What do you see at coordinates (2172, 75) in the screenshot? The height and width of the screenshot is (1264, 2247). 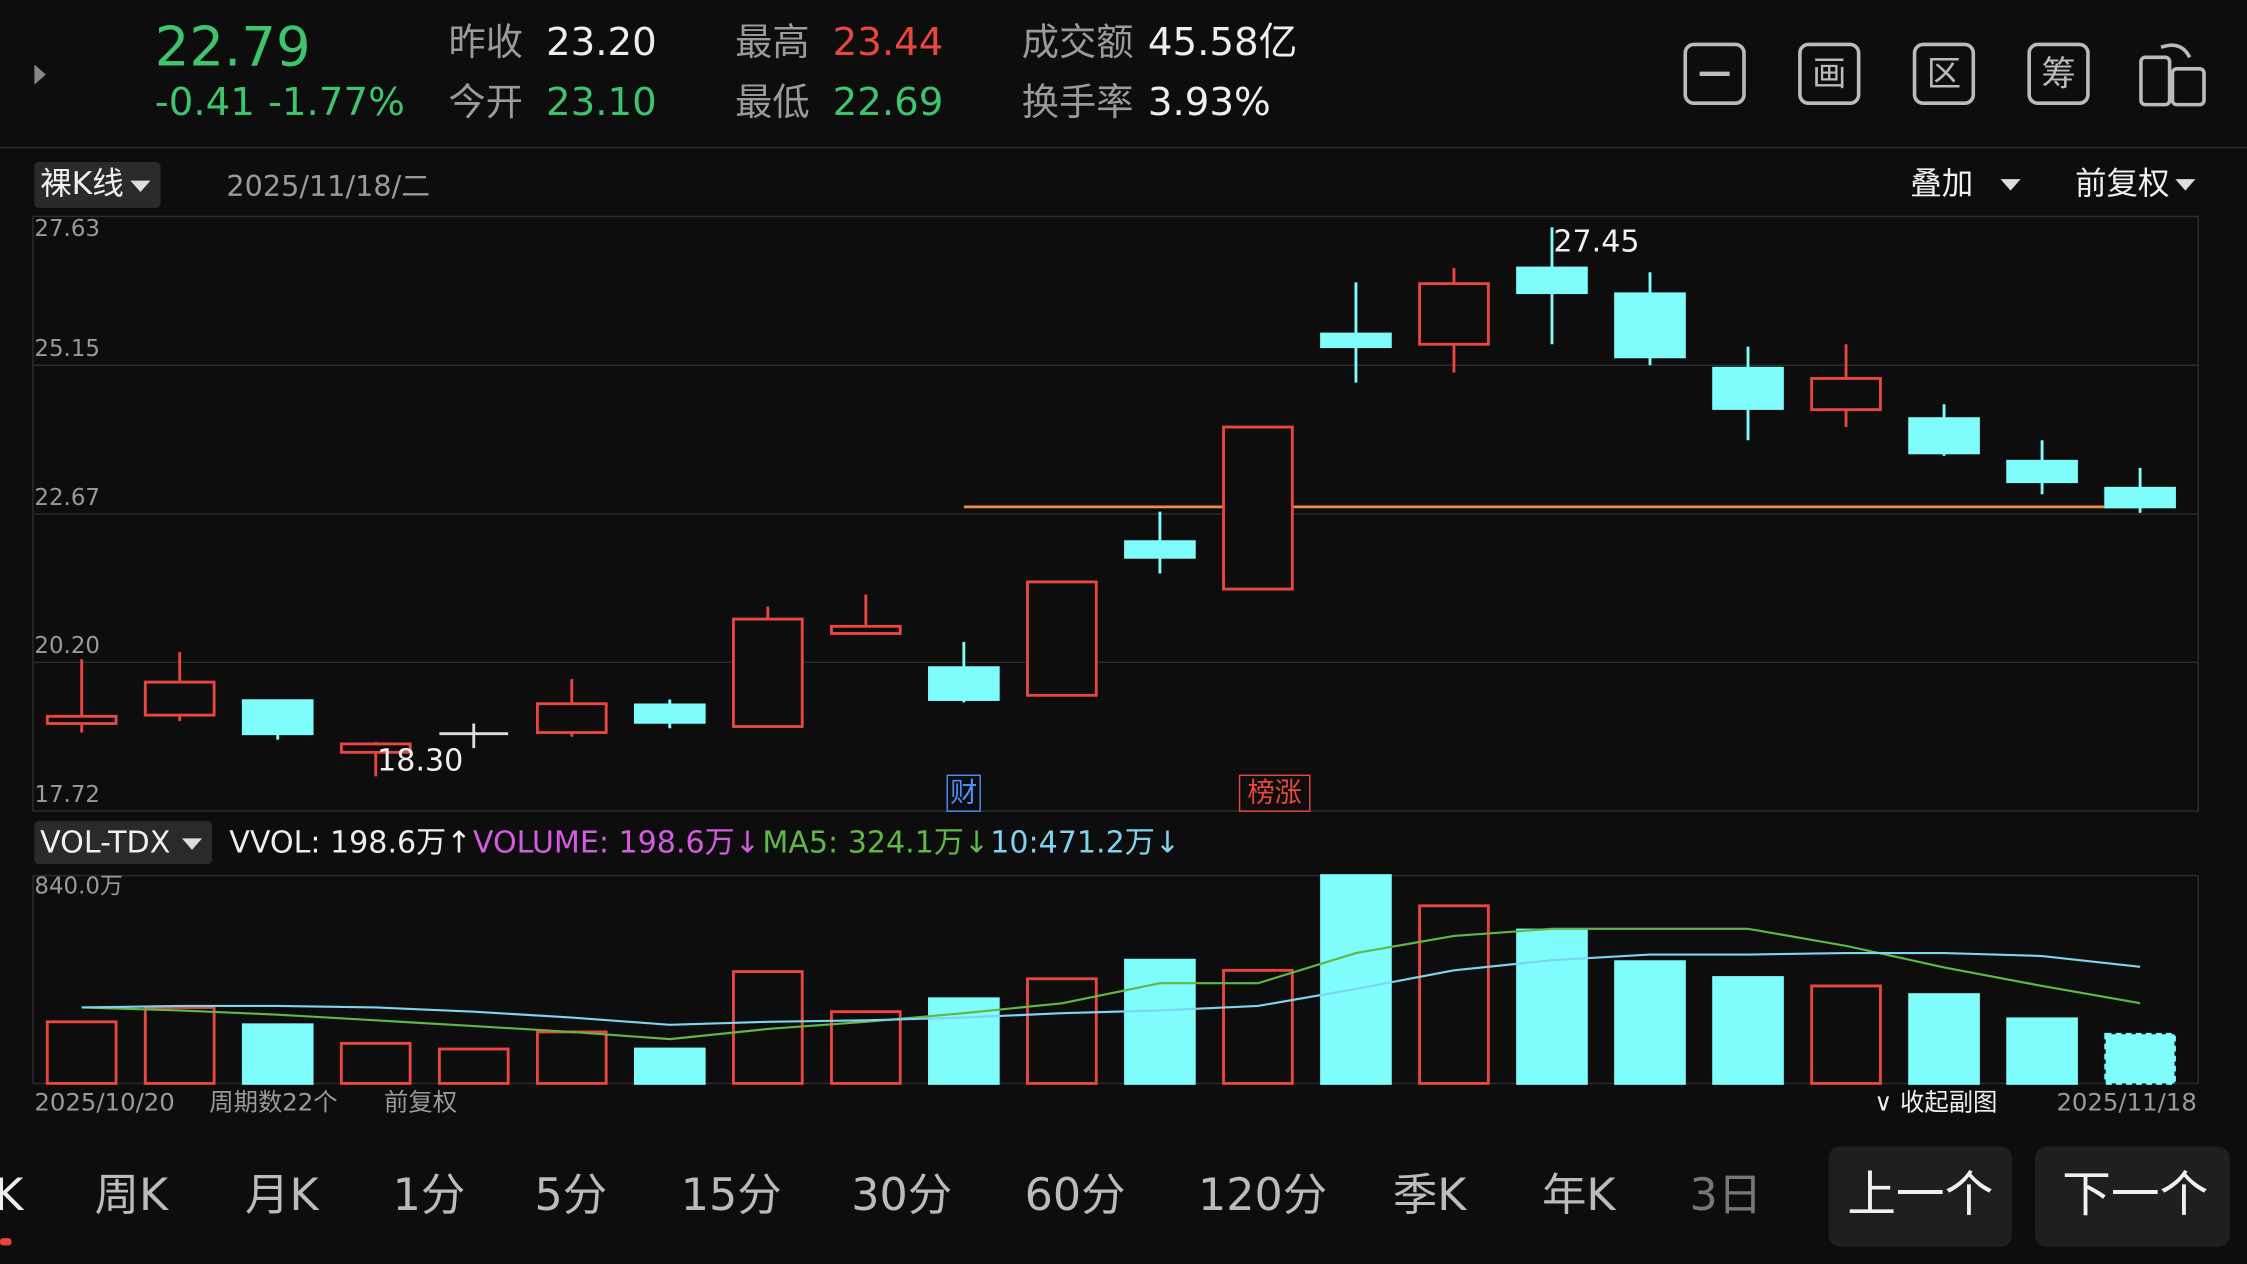 I see `icon-rotate` at bounding box center [2172, 75].